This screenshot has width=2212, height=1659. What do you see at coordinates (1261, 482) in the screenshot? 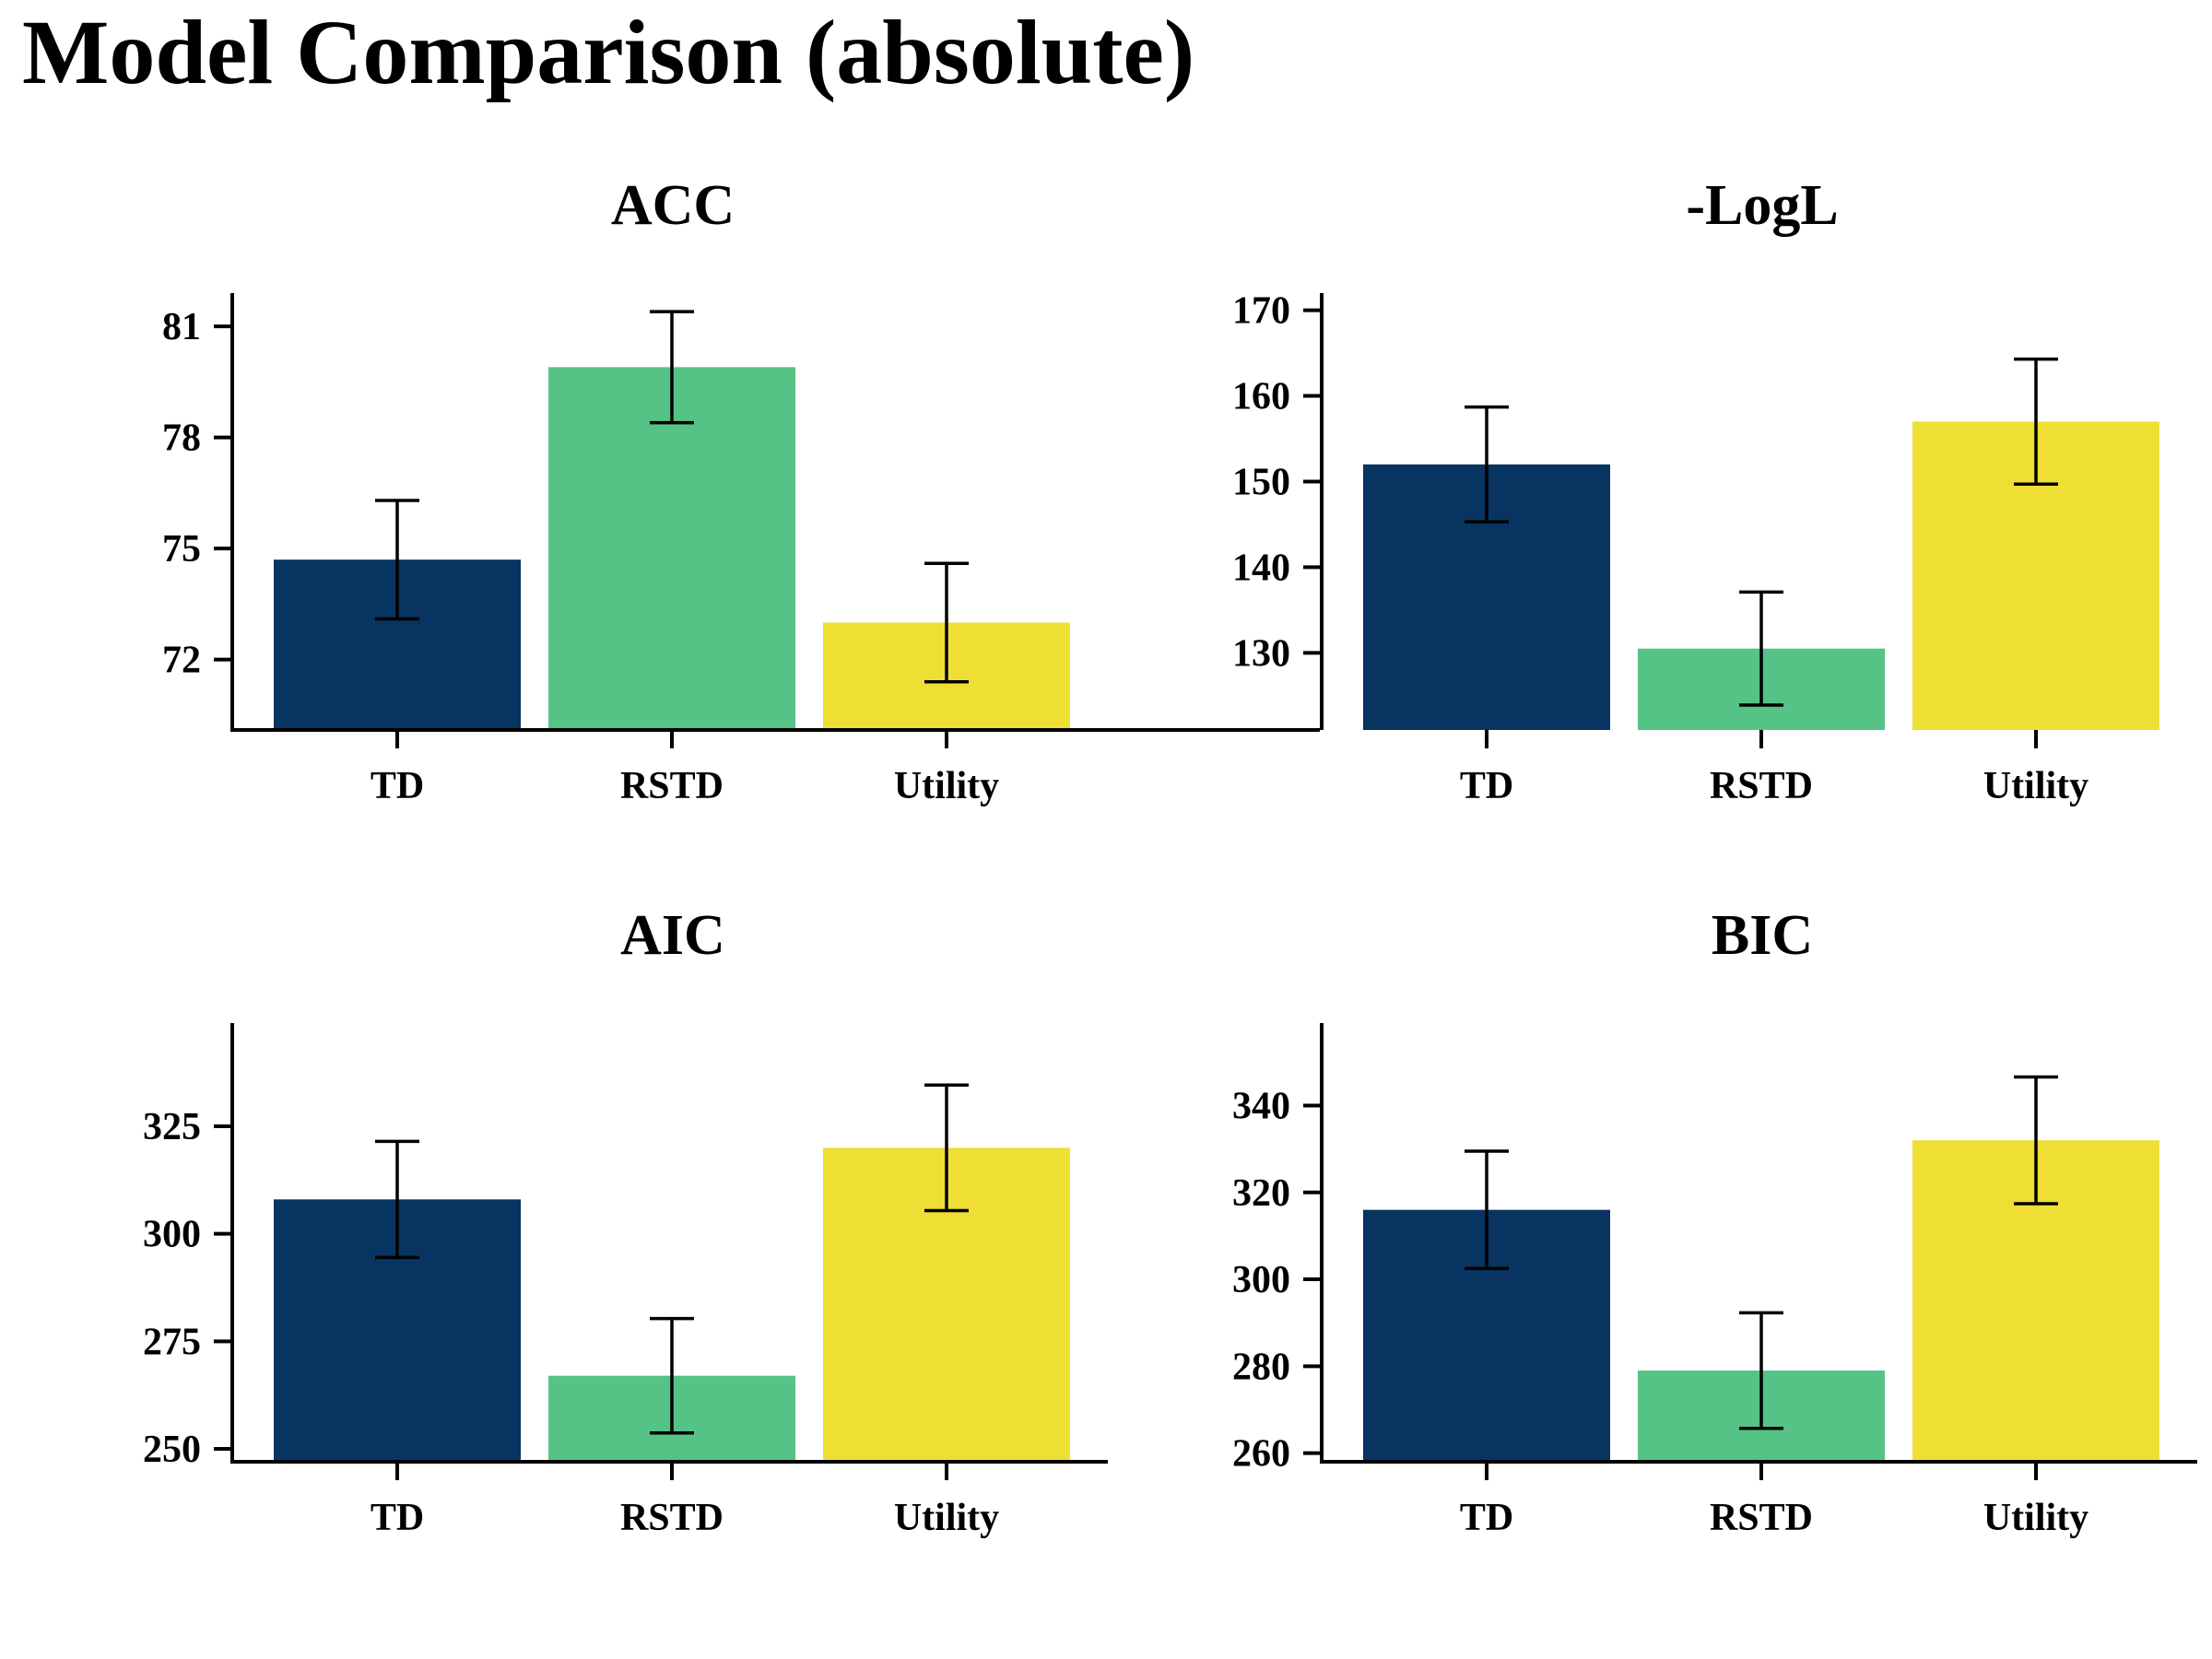
I see `y-tick-label: 150` at bounding box center [1261, 482].